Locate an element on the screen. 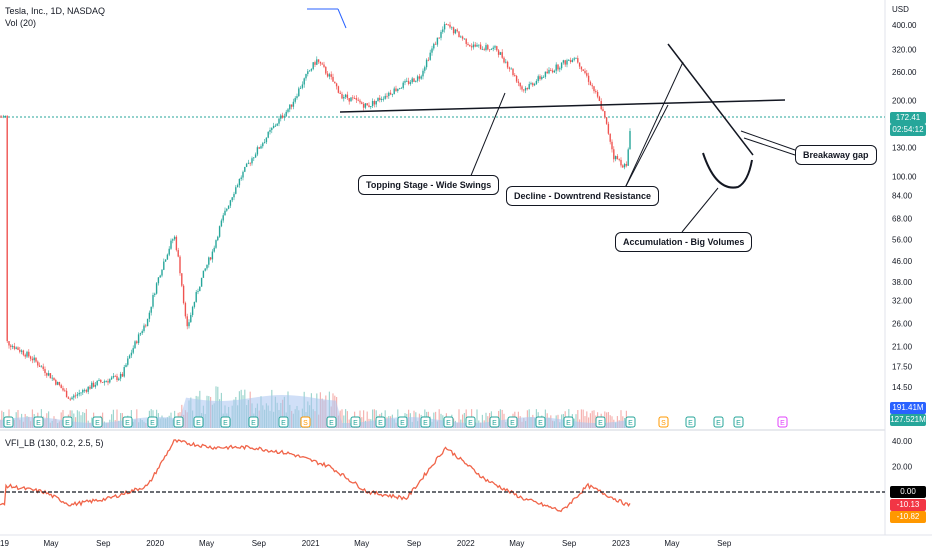 This screenshot has height=555, width=932. callout-decline: Decline - Downtrend Resistance is located at coordinates (583, 196).